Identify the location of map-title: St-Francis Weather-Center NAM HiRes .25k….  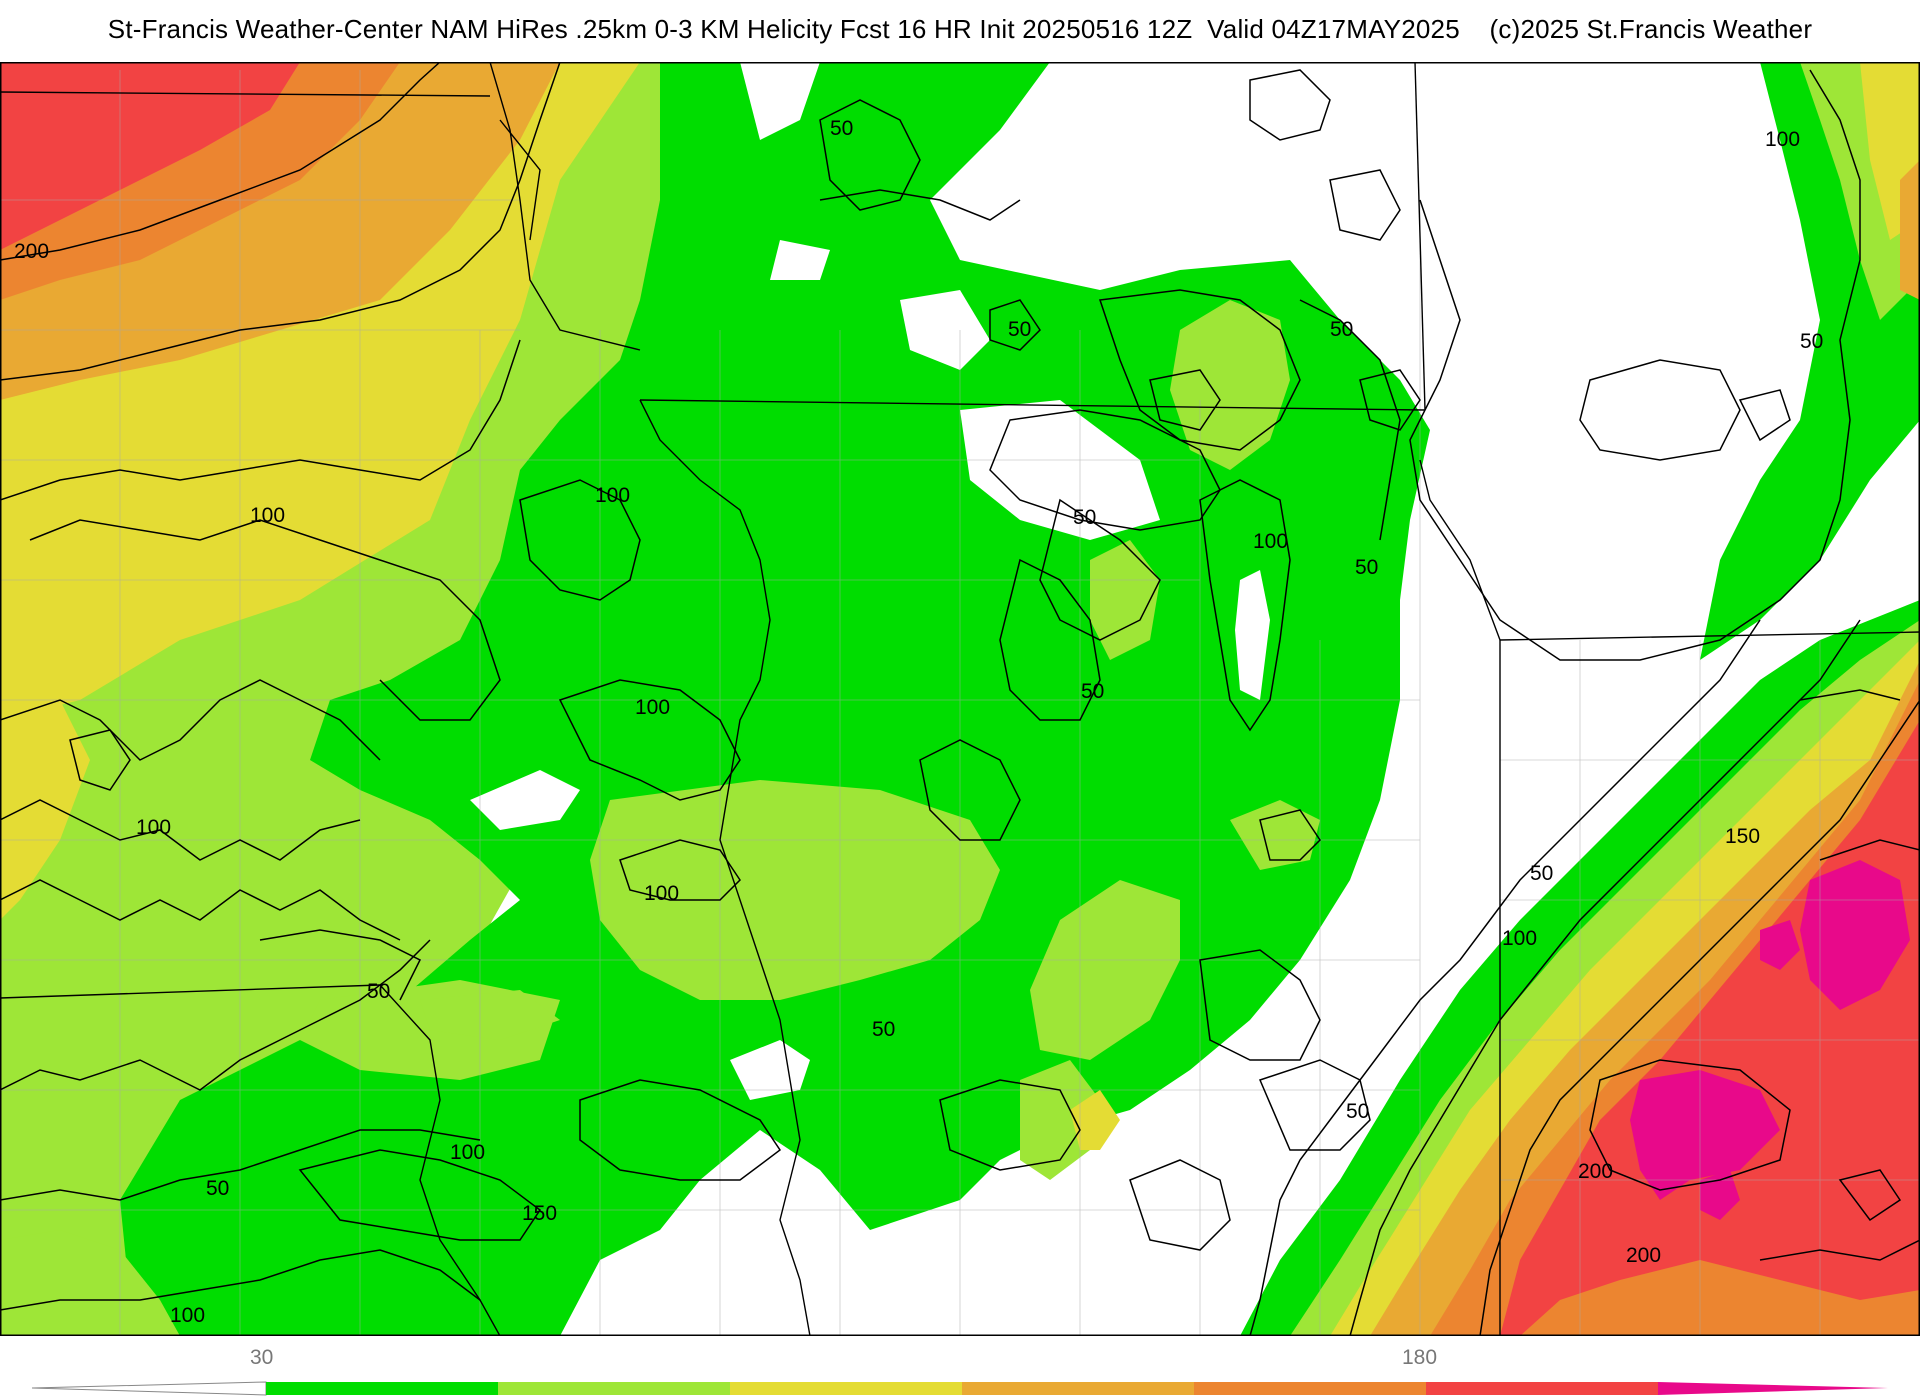
(960, 29).